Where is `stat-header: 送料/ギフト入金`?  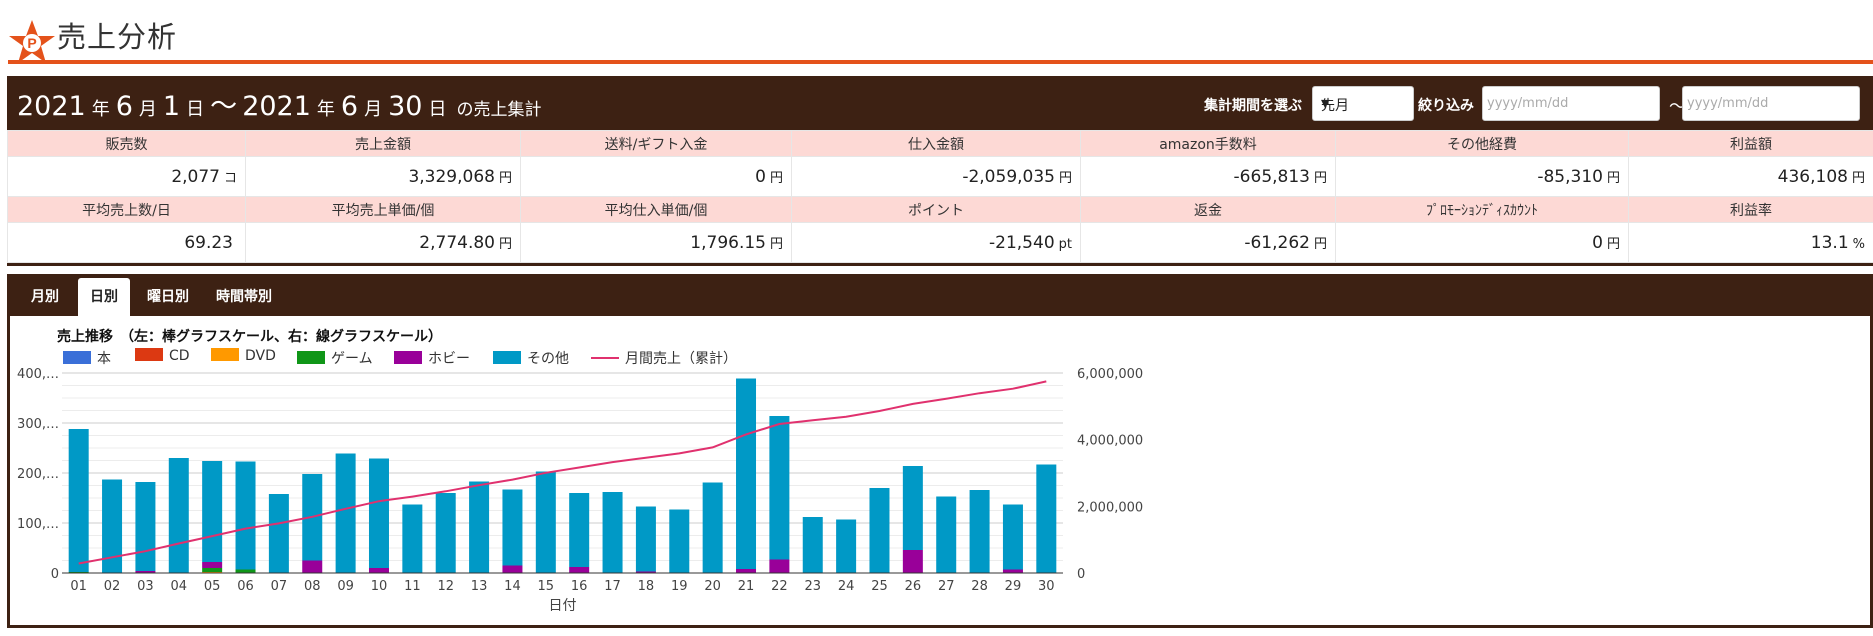 stat-header: 送料/ギフト入金 is located at coordinates (656, 143).